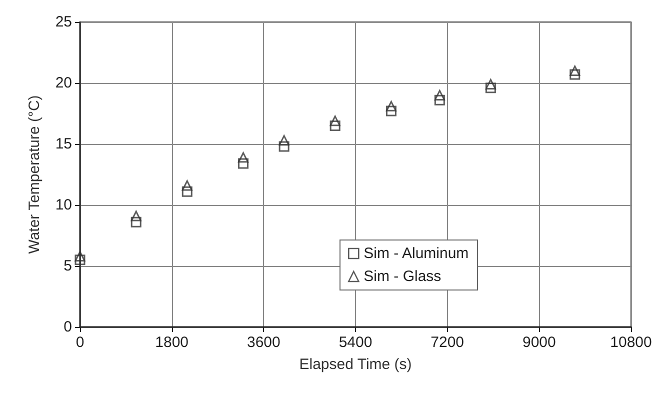 The height and width of the screenshot is (400, 659). Describe the element at coordinates (631, 342) in the screenshot. I see `x-tick-label: 10800` at that location.